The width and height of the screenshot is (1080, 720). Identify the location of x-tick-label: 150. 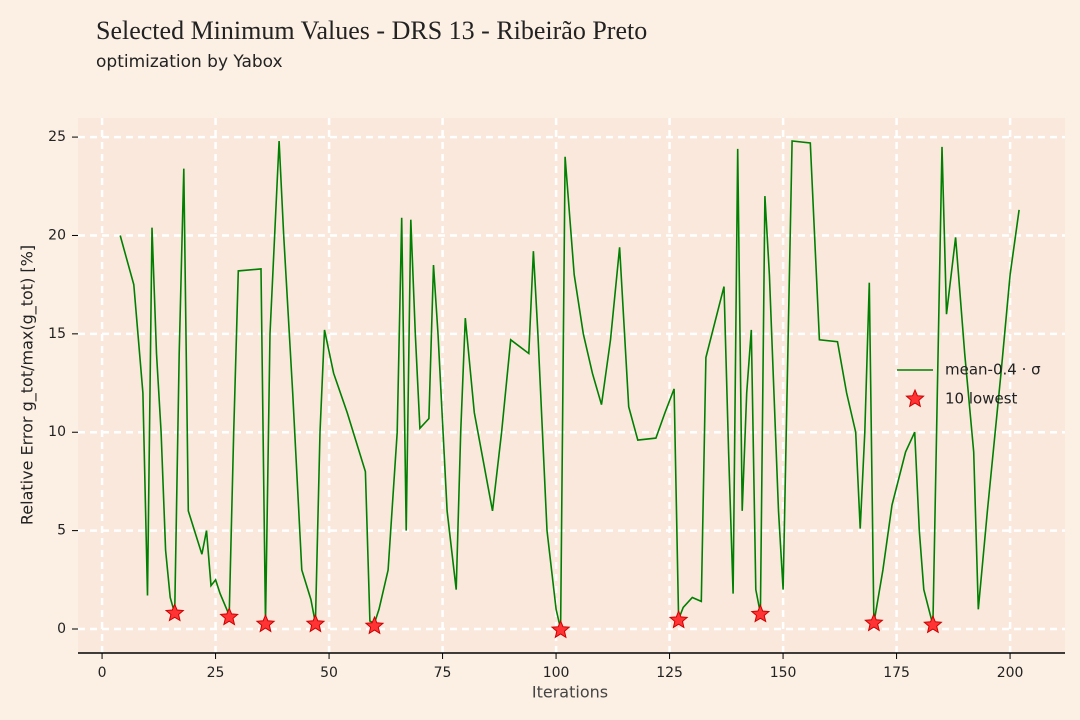
(783, 673).